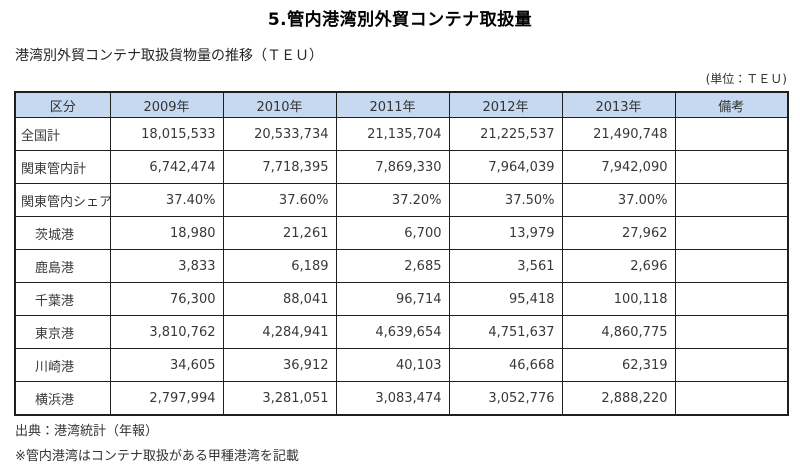 The width and height of the screenshot is (800, 468). I want to click on row-label: 千葉港, so click(62, 299).